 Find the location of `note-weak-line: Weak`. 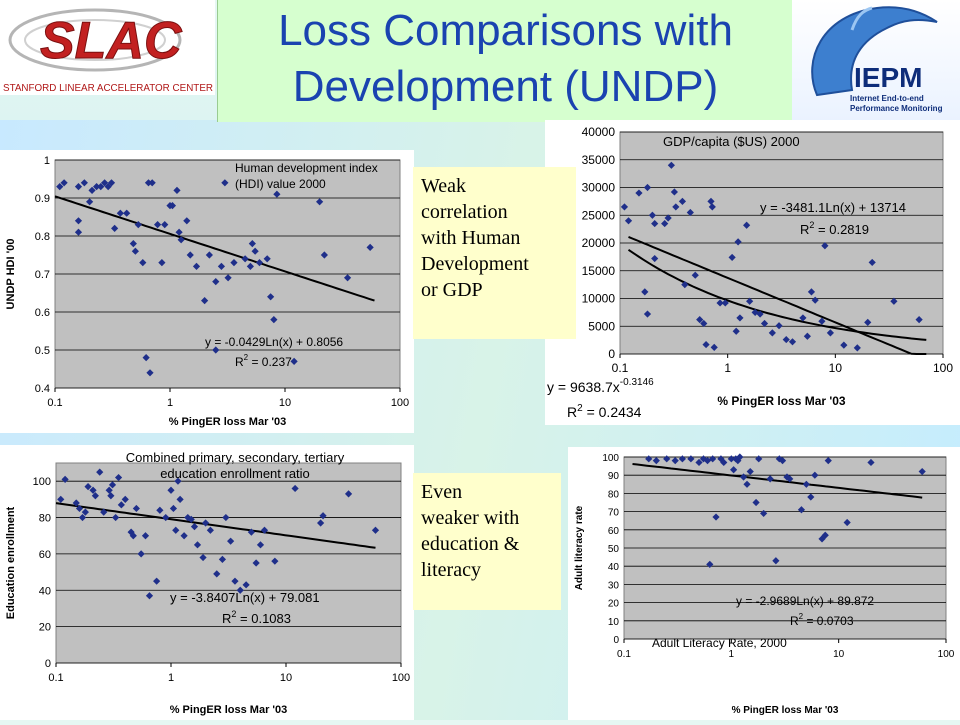

note-weak-line: Weak is located at coordinates (444, 186).